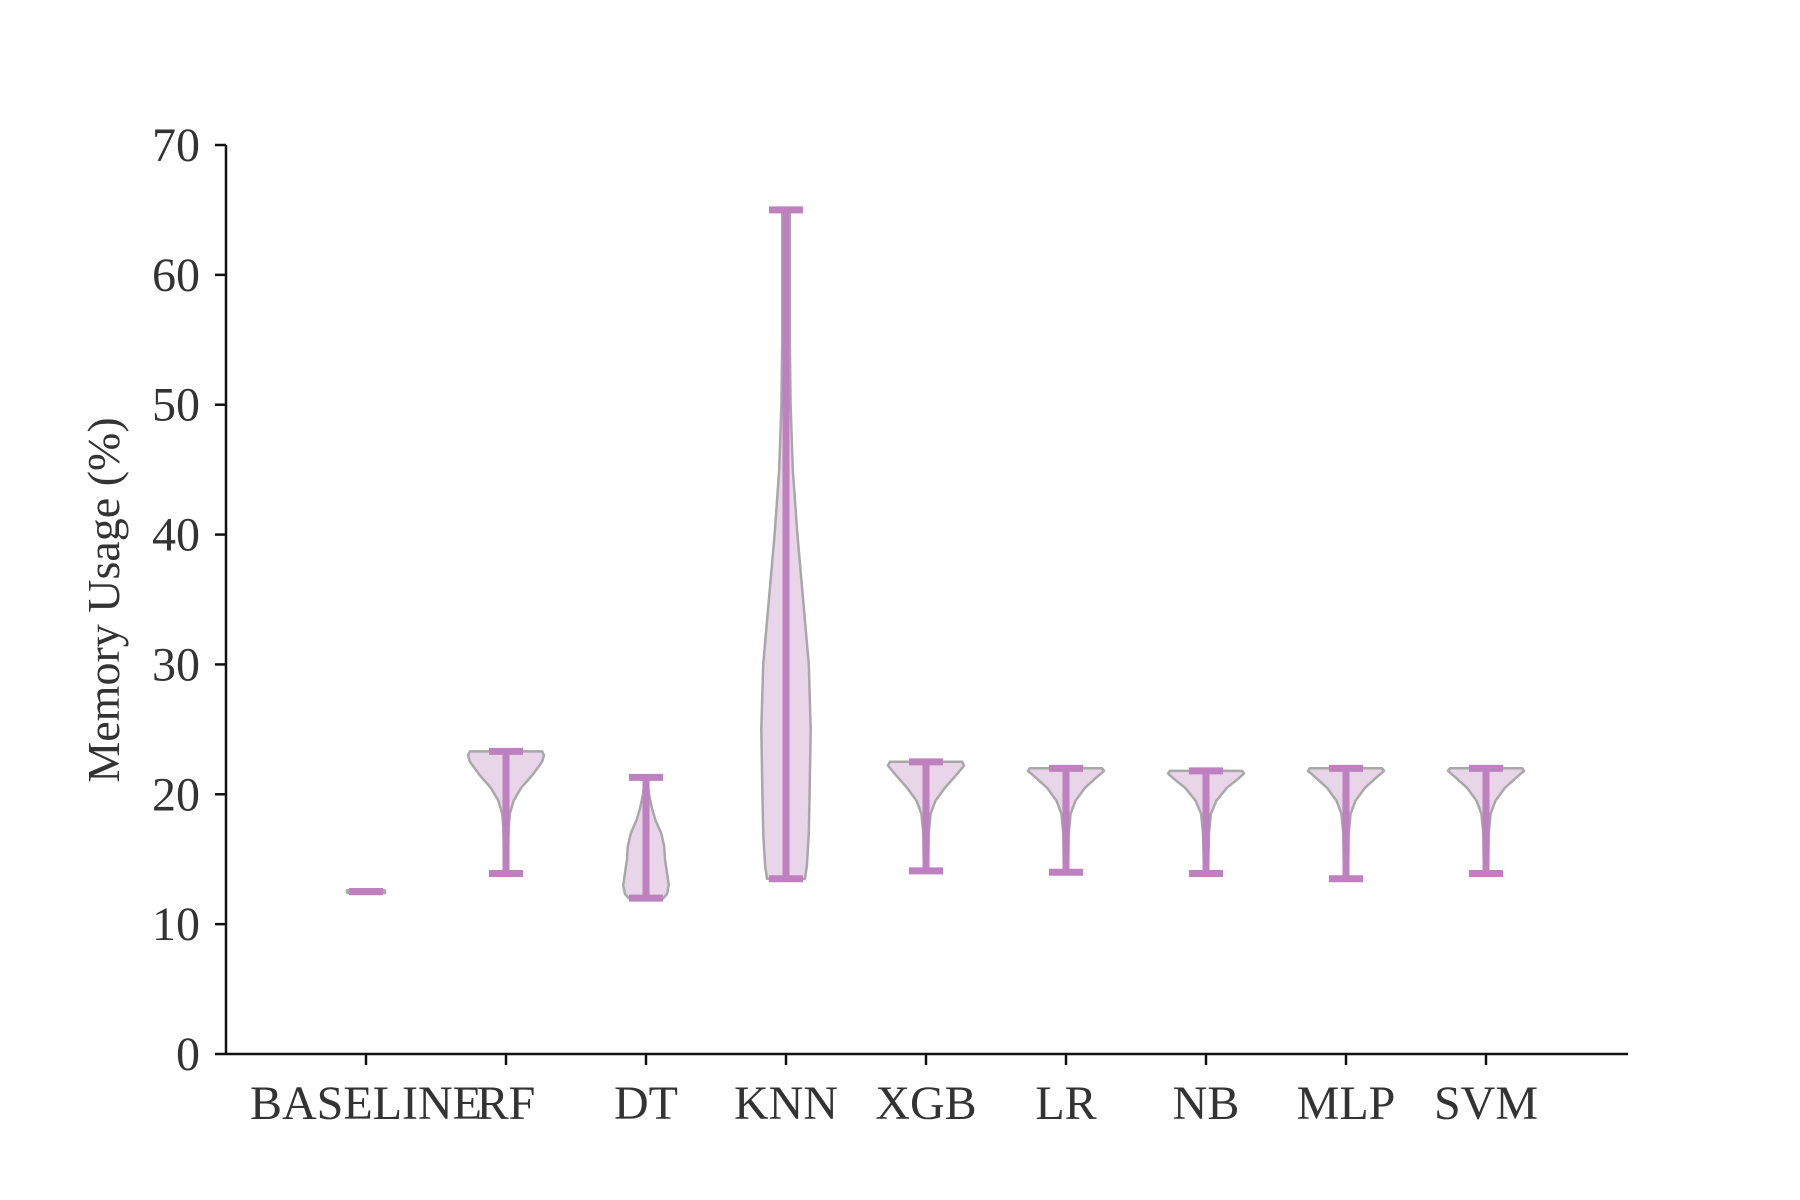 The width and height of the screenshot is (1800, 1200). What do you see at coordinates (176, 145) in the screenshot?
I see `y-tick-label: 70` at bounding box center [176, 145].